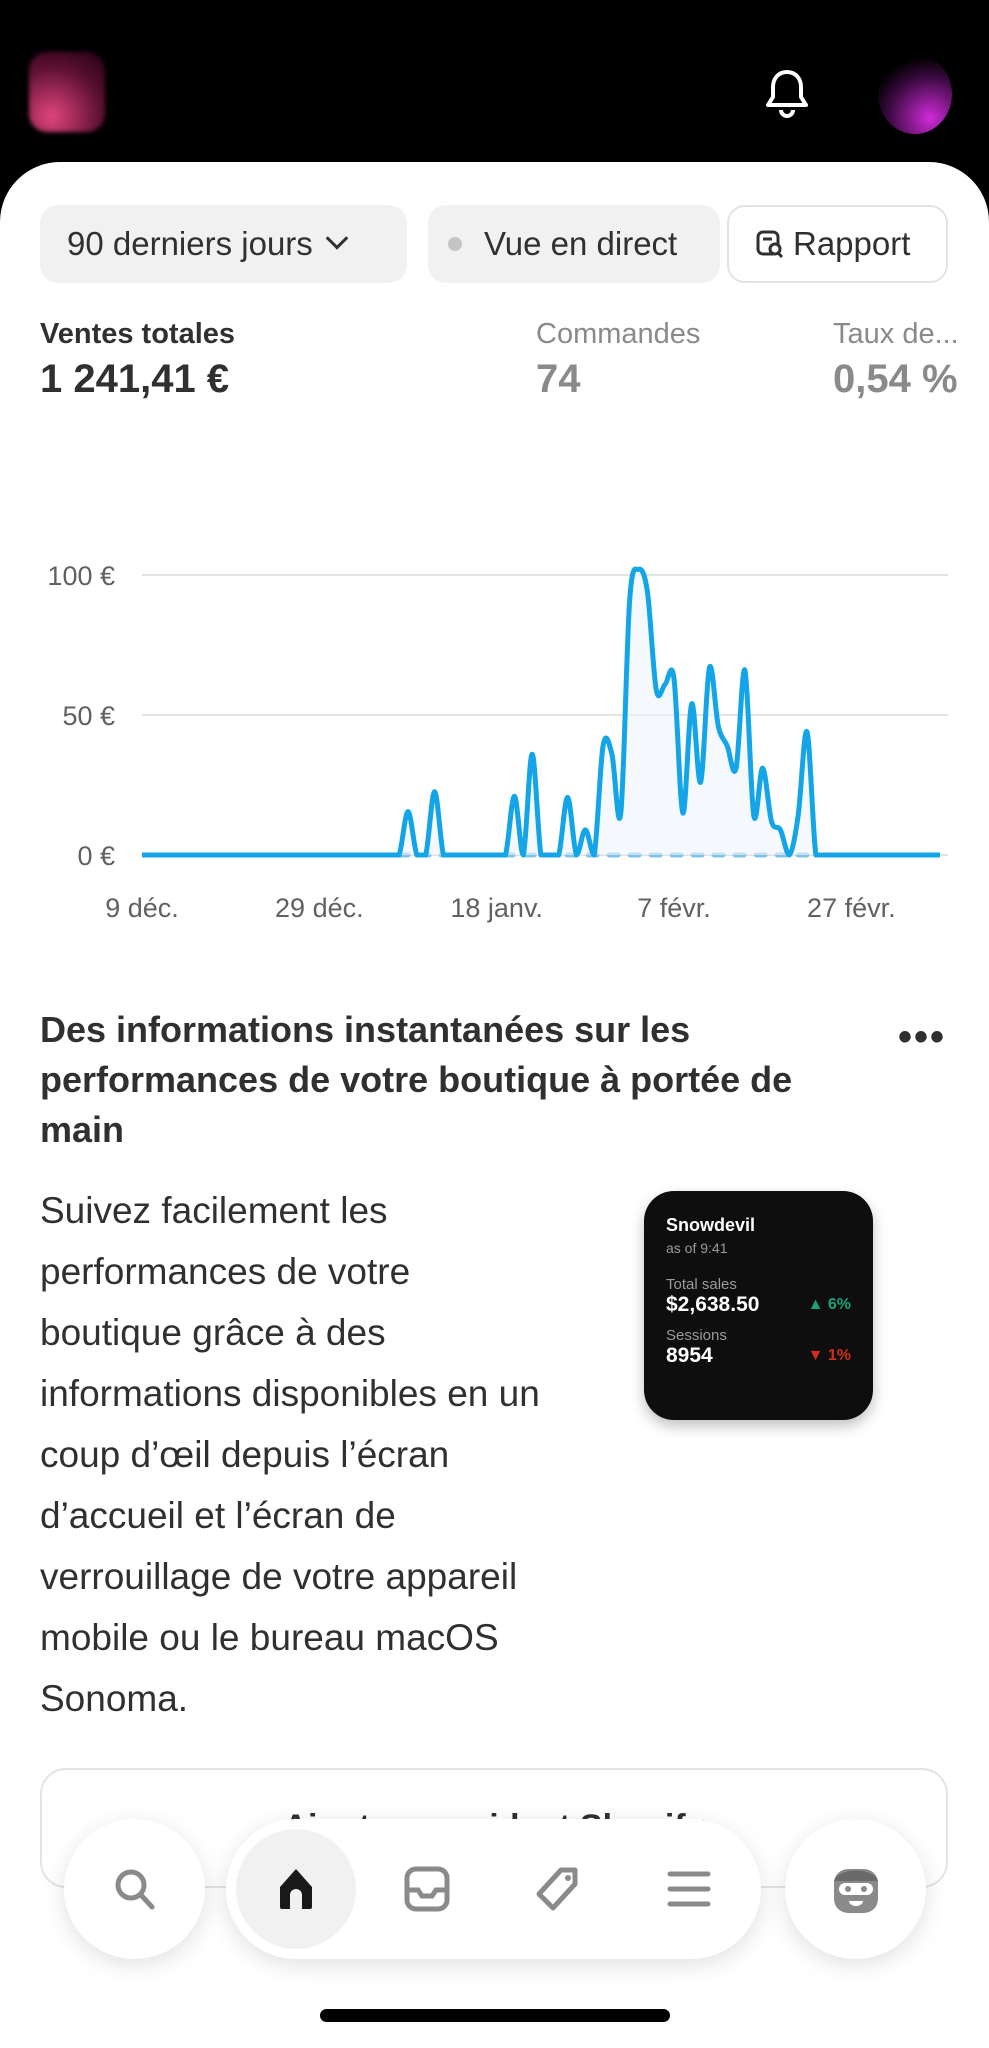  I want to click on search-icon, so click(134, 1889).